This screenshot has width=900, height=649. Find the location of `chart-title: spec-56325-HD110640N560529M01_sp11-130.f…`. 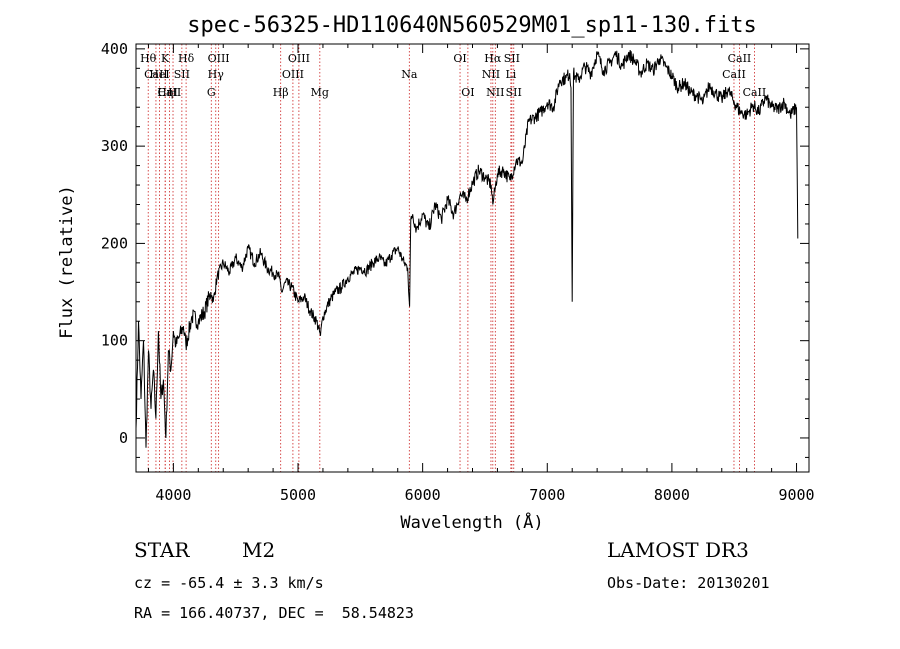

chart-title: spec-56325-HD110640N560529M01_sp11-130.f… is located at coordinates (472, 25).